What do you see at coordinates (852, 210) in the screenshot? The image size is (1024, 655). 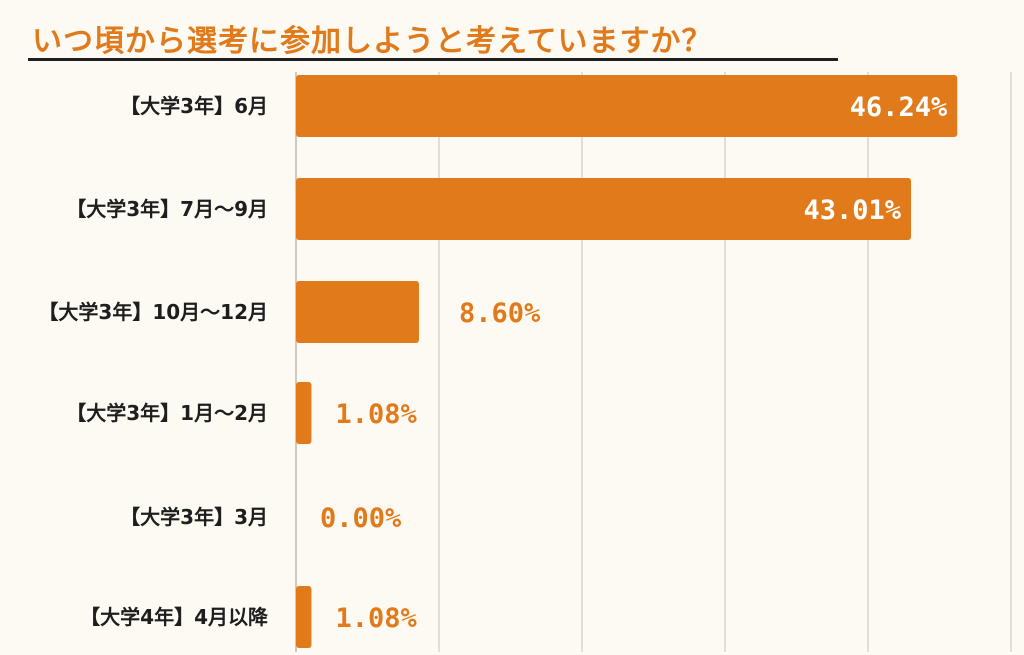 I see `value-label: 43.01%` at bounding box center [852, 210].